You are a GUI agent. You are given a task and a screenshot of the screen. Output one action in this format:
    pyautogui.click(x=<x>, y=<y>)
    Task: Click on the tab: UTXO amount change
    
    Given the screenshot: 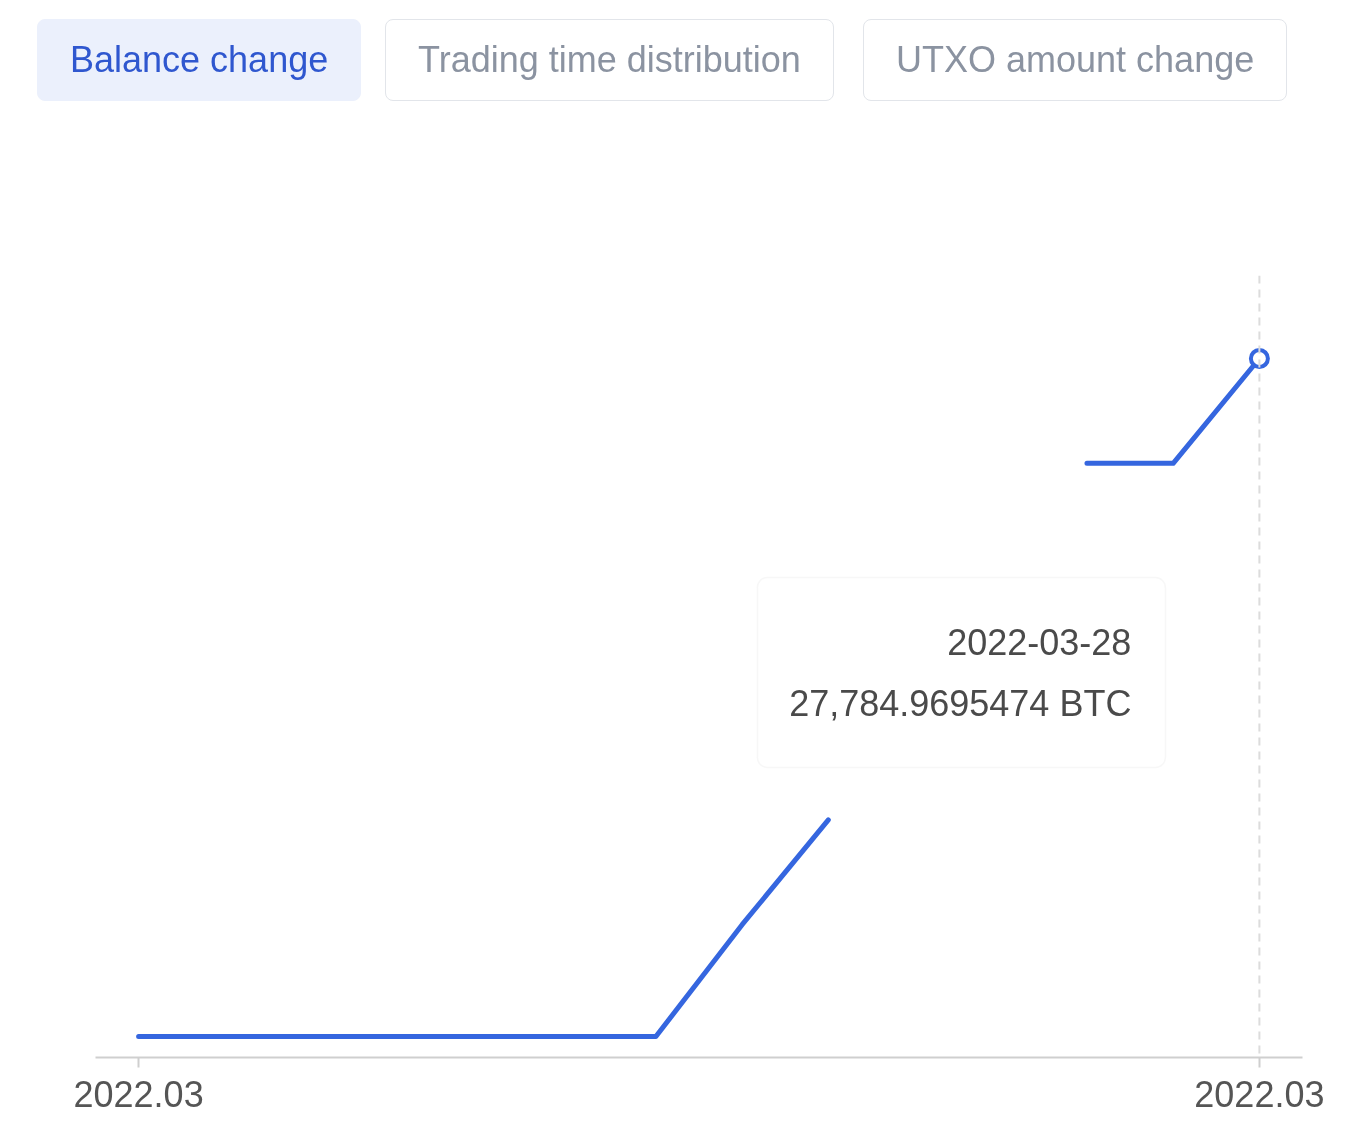 What is the action you would take?
    pyautogui.click(x=1075, y=60)
    